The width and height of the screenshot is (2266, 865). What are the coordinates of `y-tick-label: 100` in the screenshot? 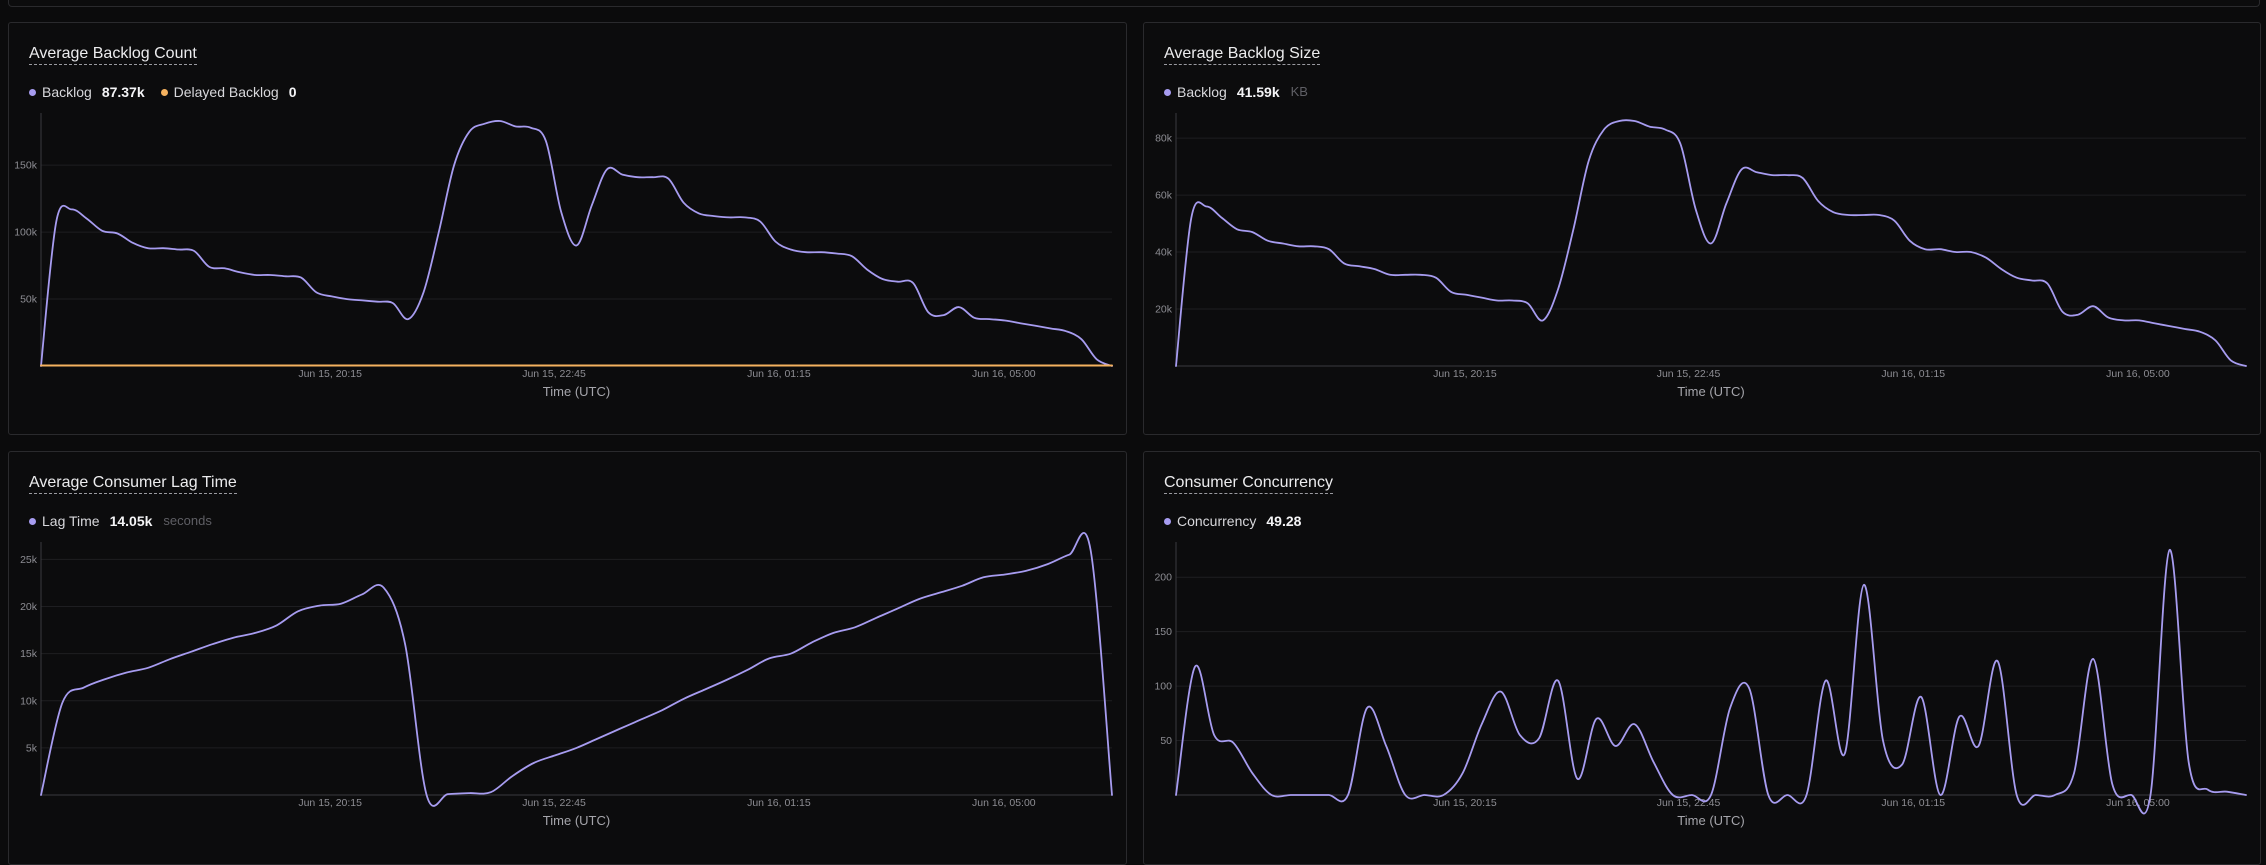 It's located at (1163, 687).